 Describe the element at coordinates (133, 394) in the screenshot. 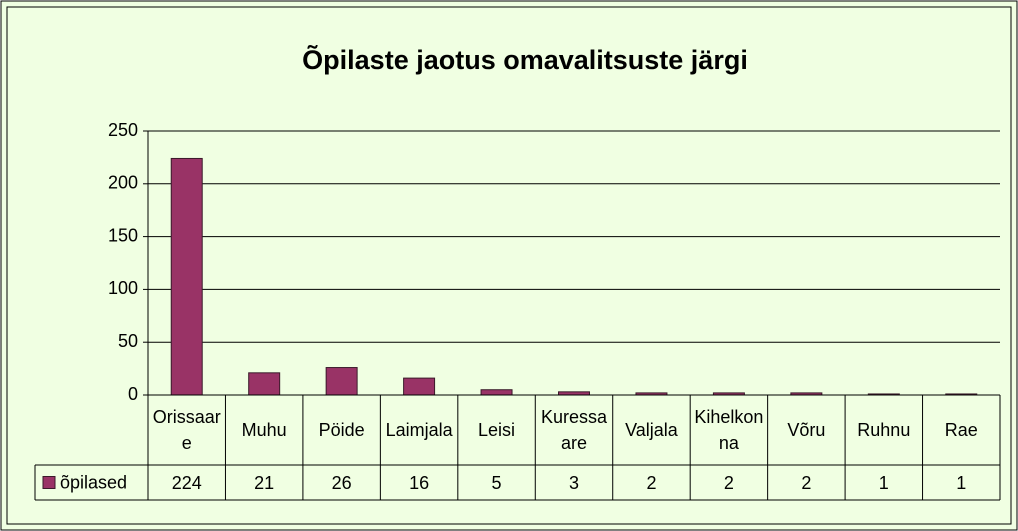

I see `y-tick-label: 0` at that location.